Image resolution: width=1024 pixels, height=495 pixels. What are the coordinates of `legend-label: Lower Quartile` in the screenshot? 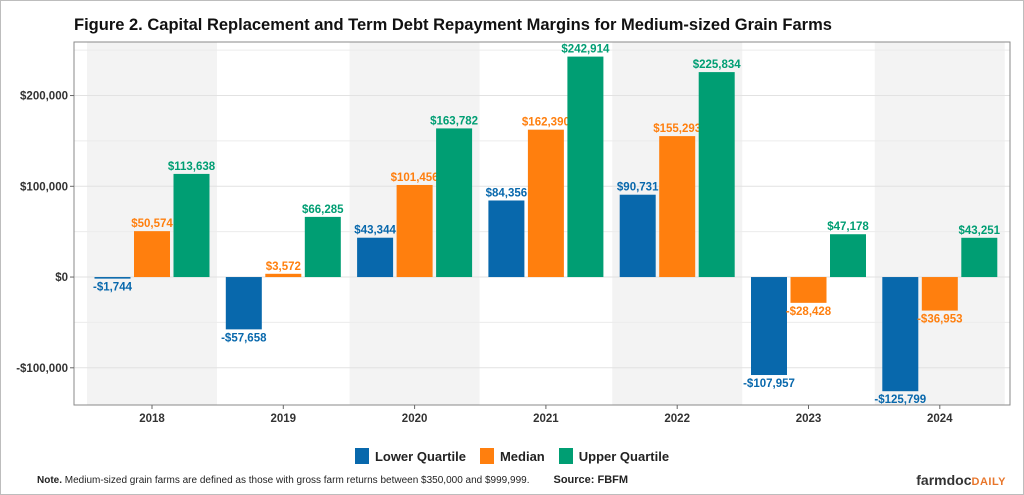 It's located at (420, 456).